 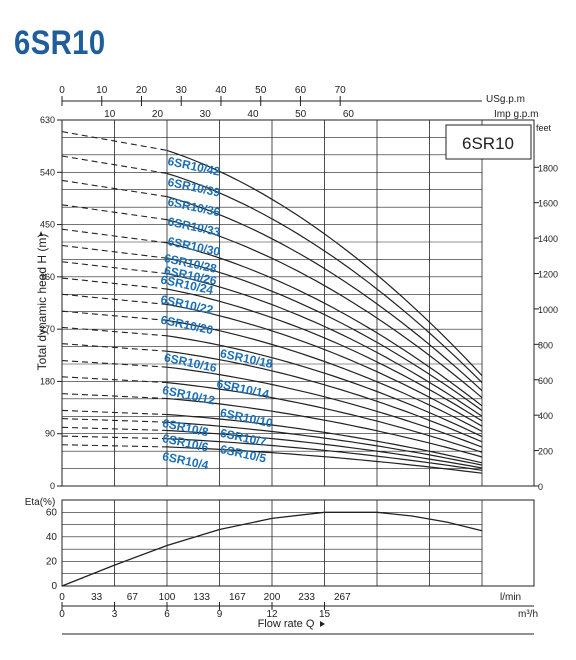 I want to click on curve-label: 6SR10/20, so click(x=186, y=325).